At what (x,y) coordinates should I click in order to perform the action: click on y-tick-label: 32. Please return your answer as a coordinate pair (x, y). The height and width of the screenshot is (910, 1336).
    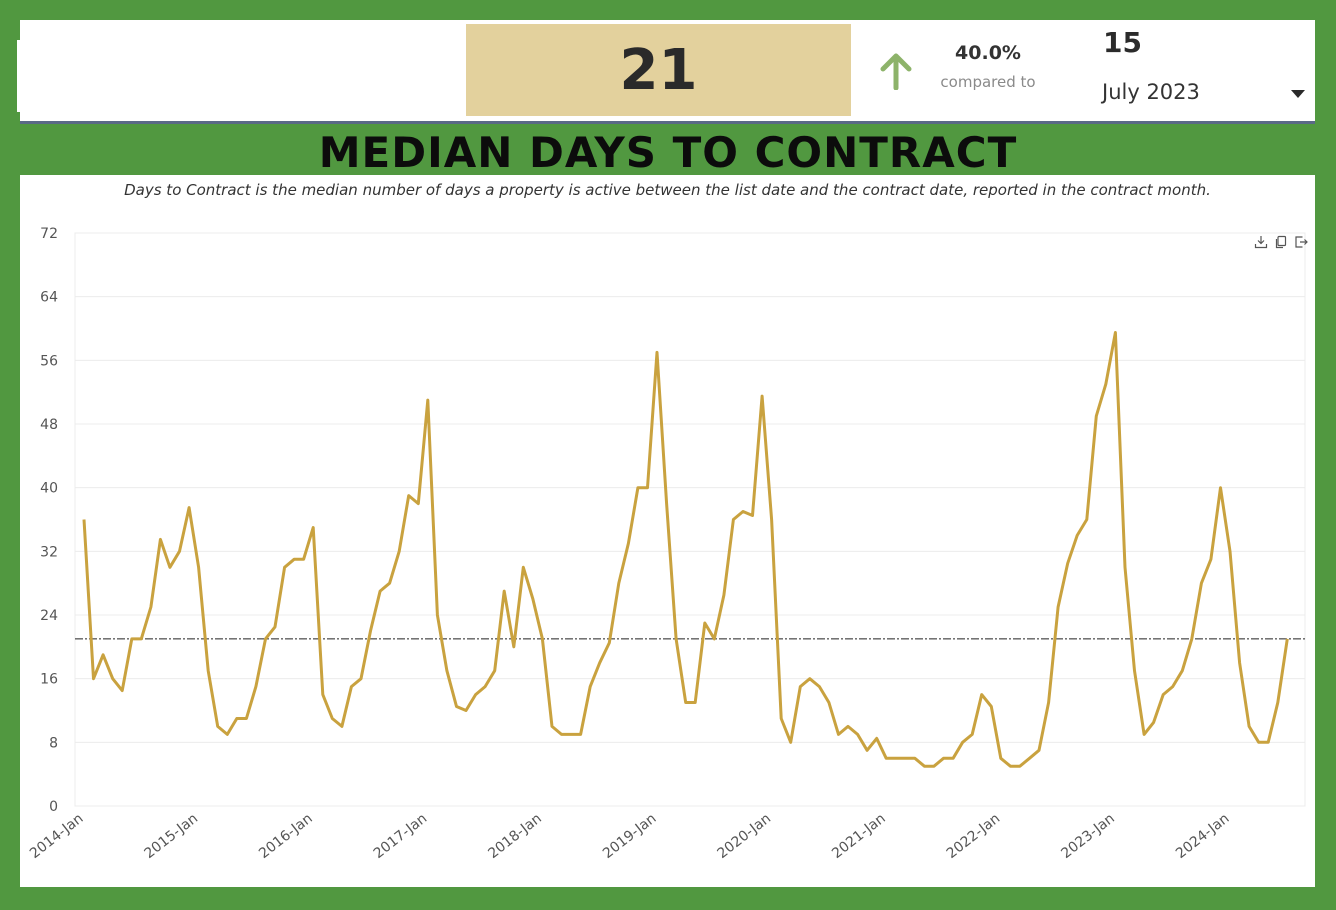
    Looking at the image, I should click on (49, 552).